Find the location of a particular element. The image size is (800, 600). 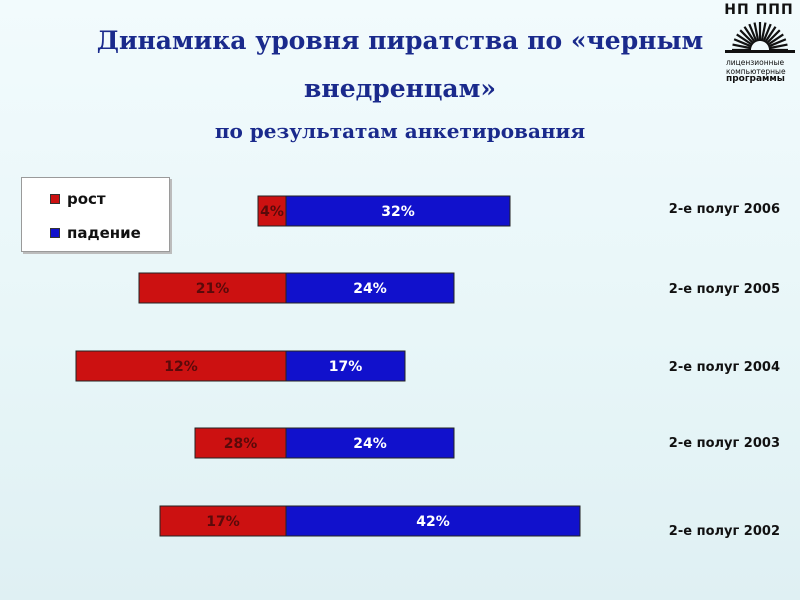

legend-swatch-growth is located at coordinates (55, 199).